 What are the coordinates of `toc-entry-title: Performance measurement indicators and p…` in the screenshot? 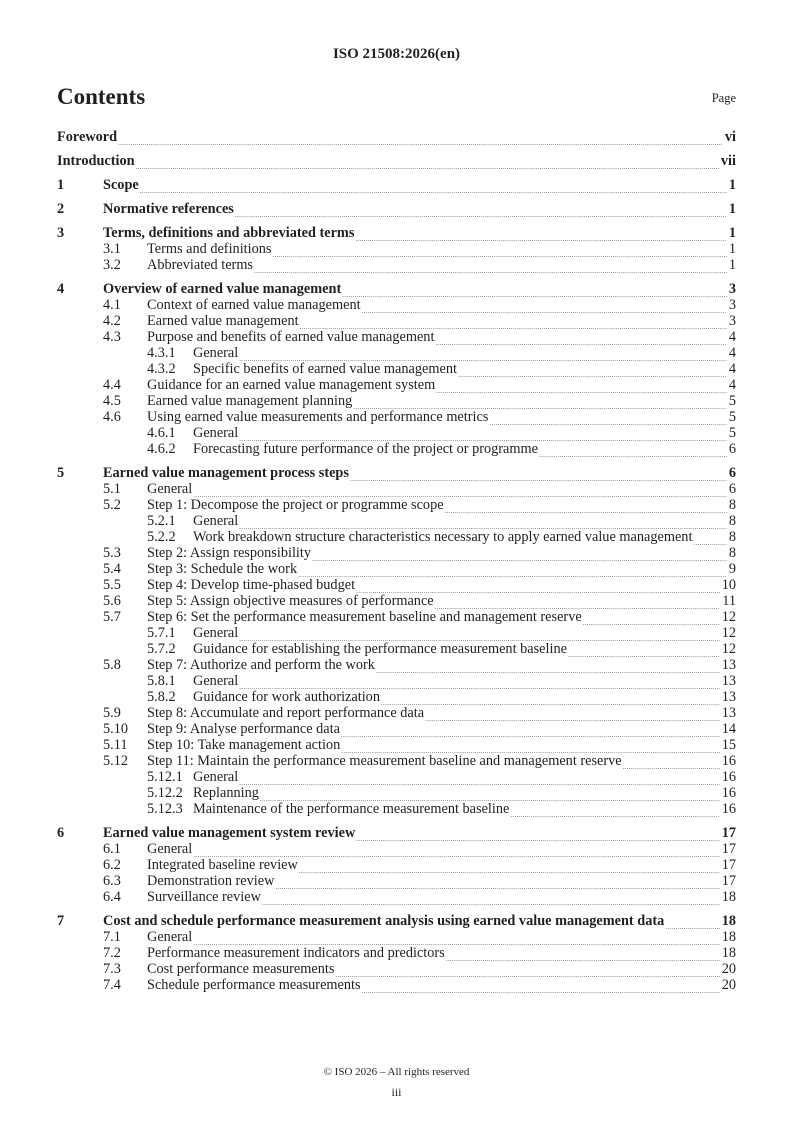 It's located at (425, 953).